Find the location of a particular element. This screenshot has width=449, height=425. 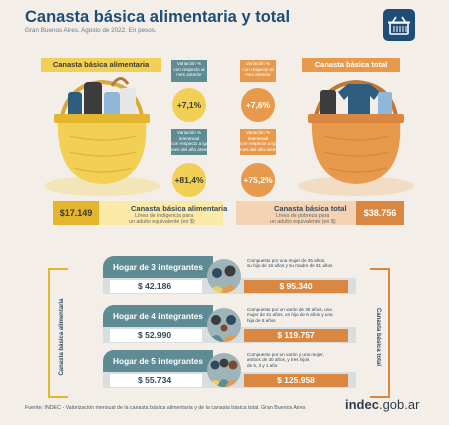

total-monthly-tag: Variación % con respecto al mes anterior is located at coordinates (258, 71).